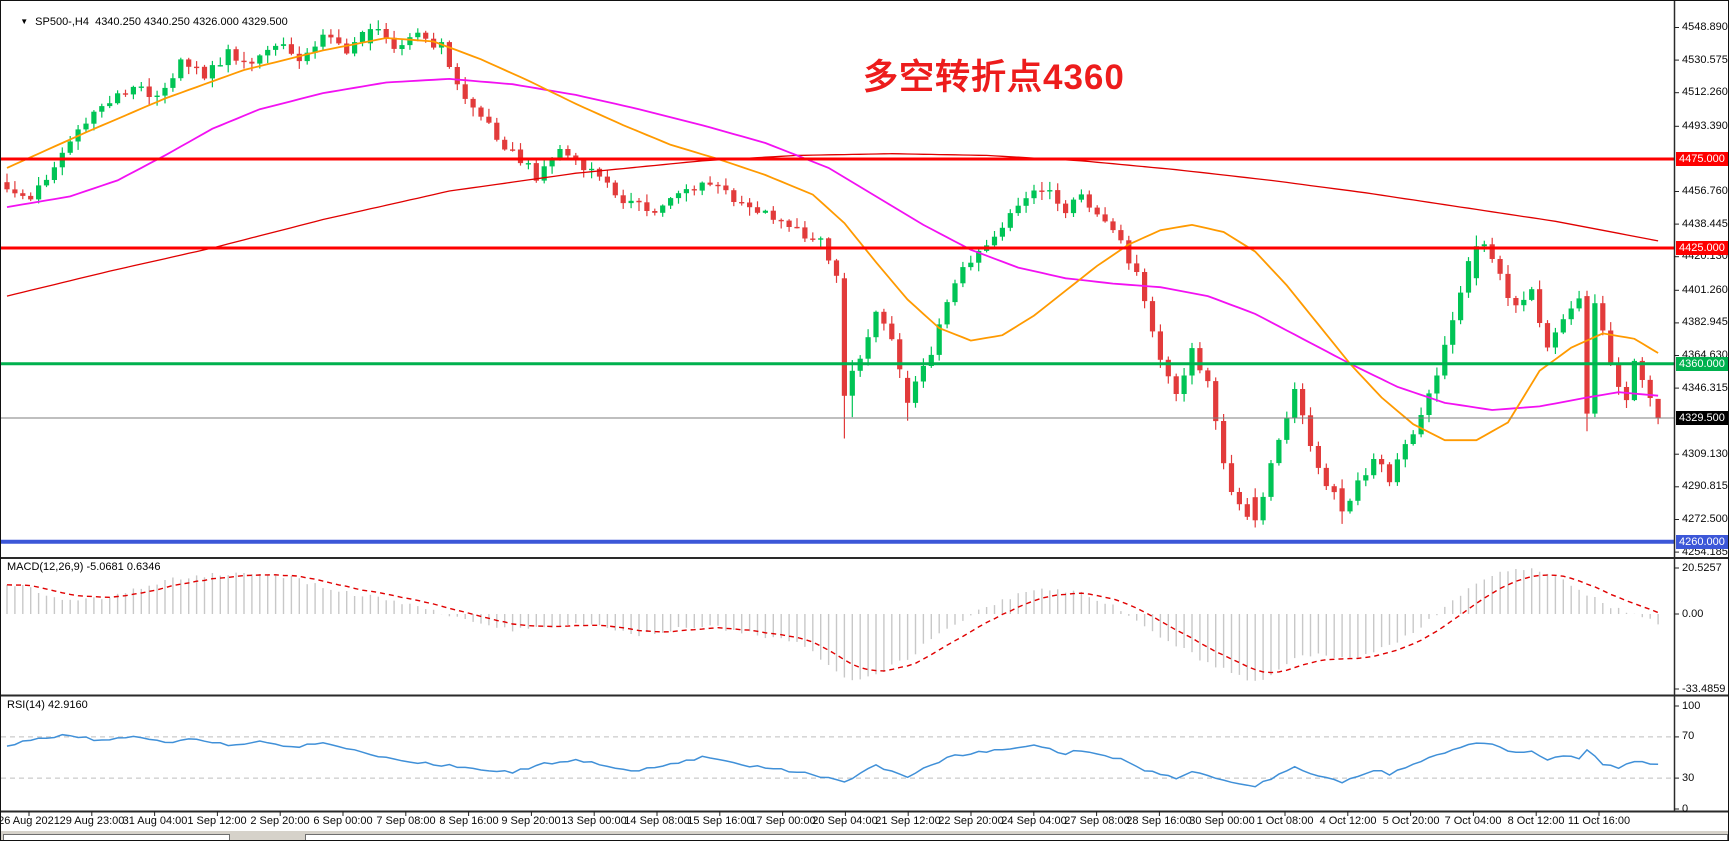 This screenshot has height=841, width=1729. I want to click on time-axis-label: 8 Oct 12:00, so click(1536, 821).